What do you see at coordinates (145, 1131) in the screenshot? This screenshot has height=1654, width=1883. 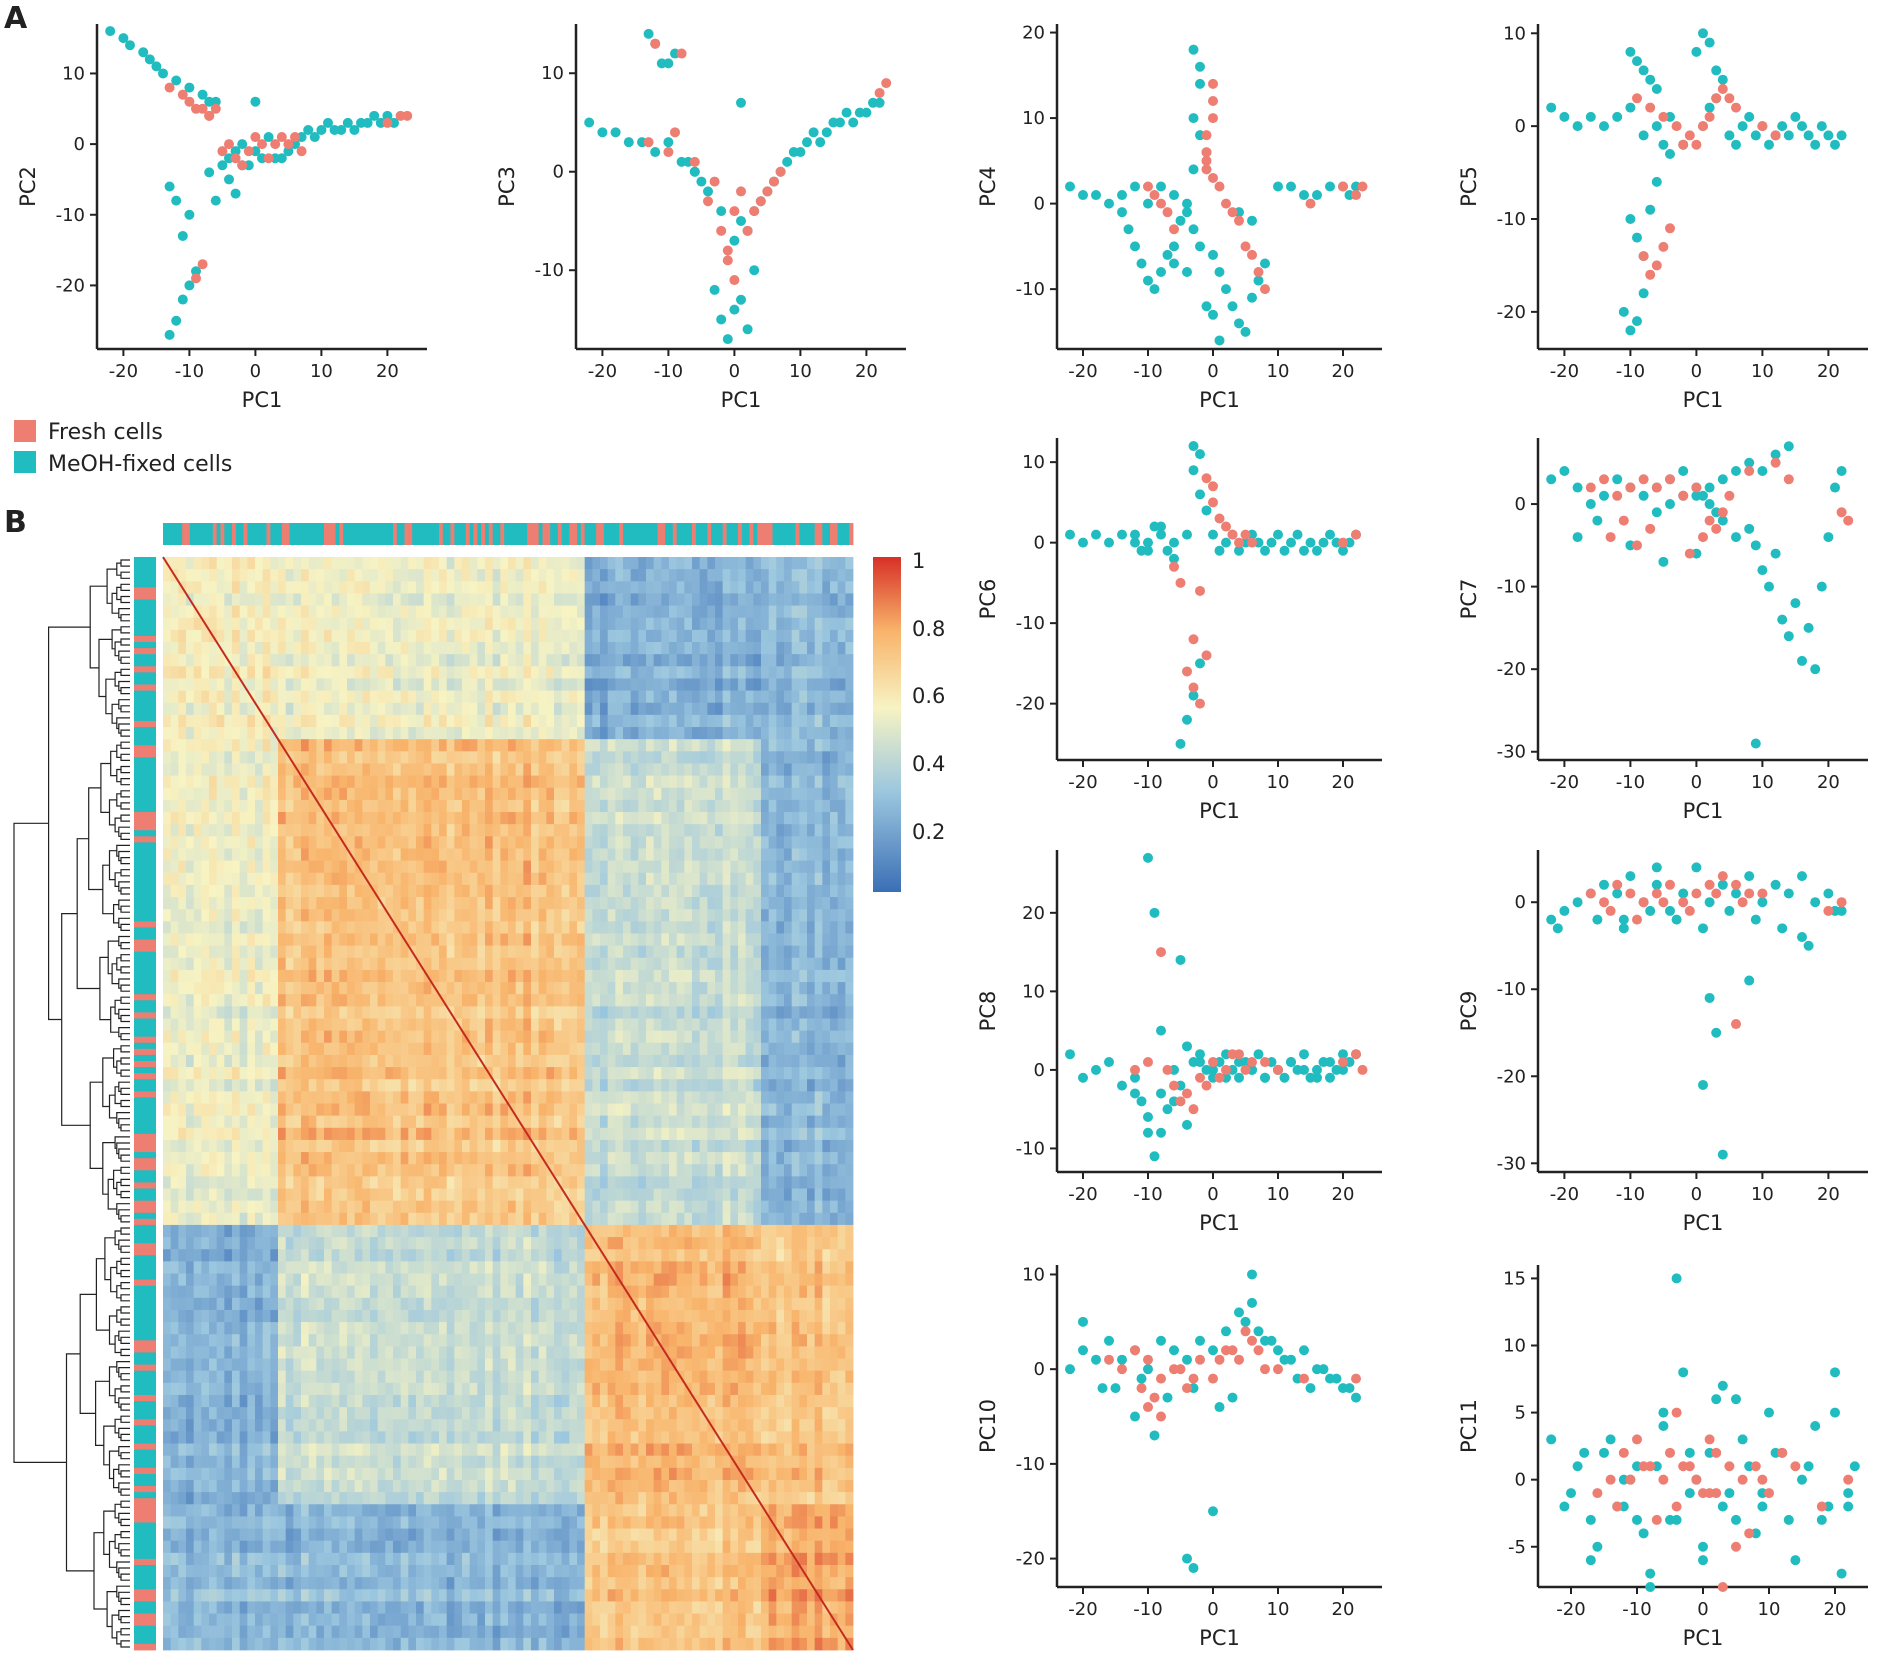 I see `row-annot-fixed` at bounding box center [145, 1131].